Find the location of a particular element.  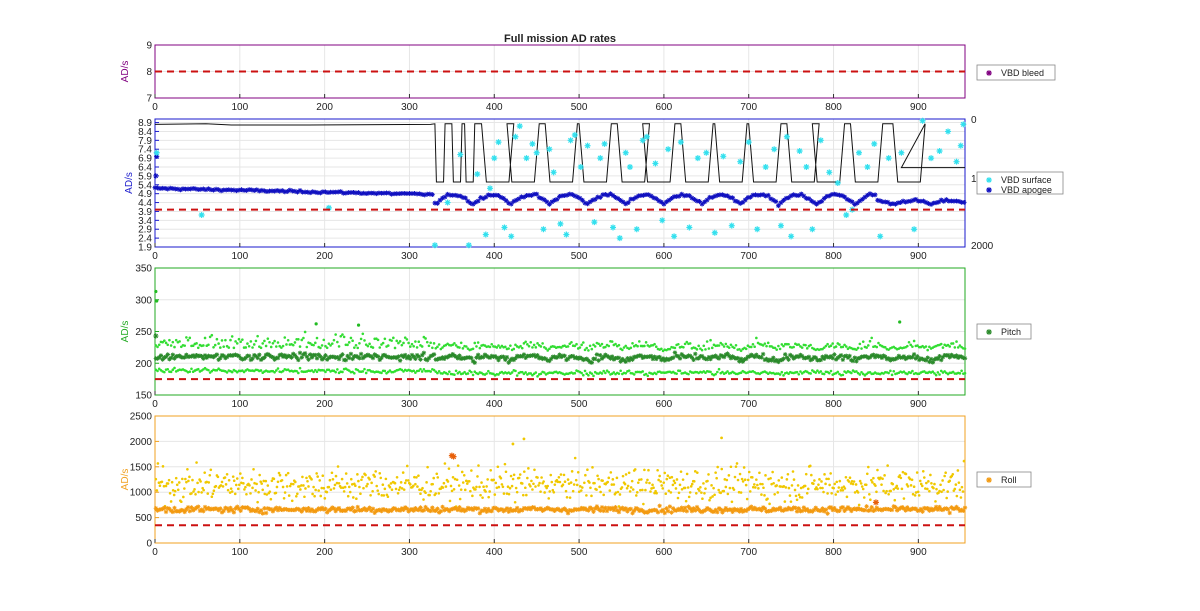

y-tick-label: 1.9 is located at coordinates (145, 248).